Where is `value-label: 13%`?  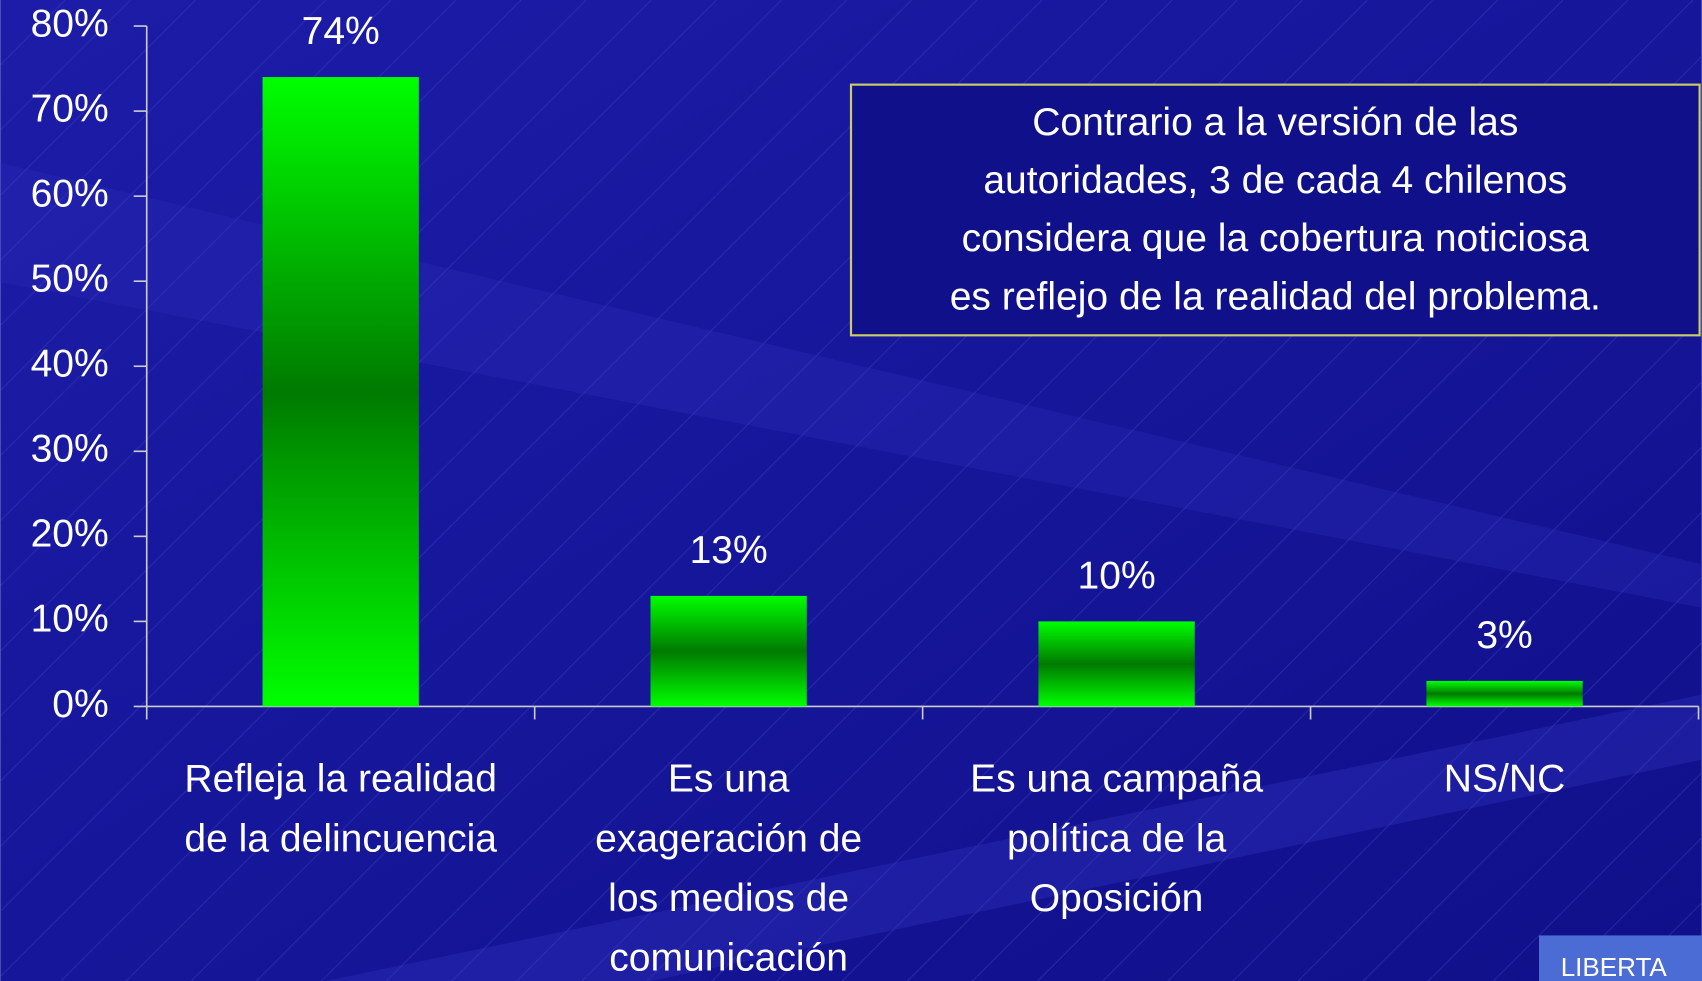
value-label: 13% is located at coordinates (729, 550).